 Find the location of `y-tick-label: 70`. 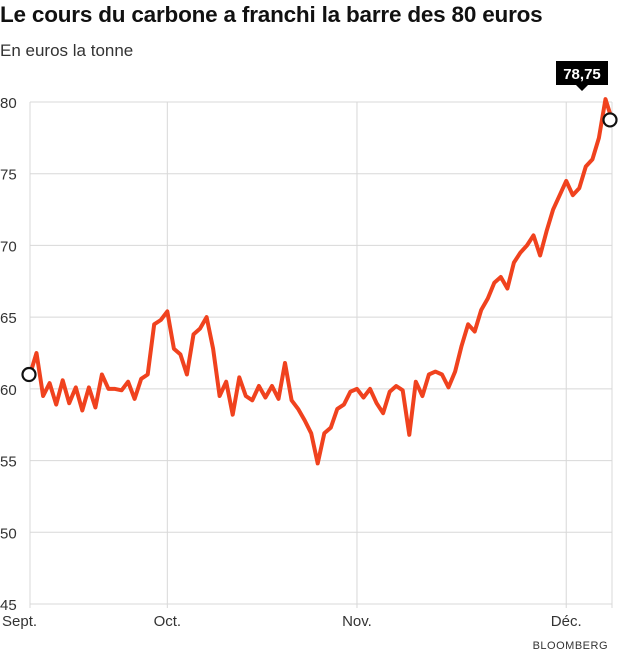

y-tick-label: 70 is located at coordinates (8, 246).